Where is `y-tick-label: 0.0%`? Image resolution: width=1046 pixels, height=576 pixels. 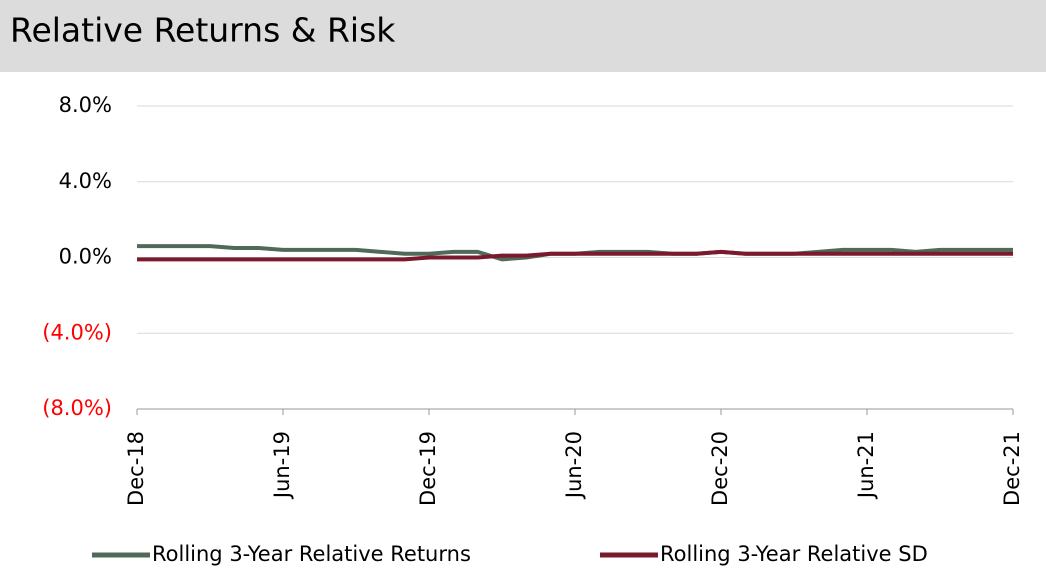
y-tick-label: 0.0% is located at coordinates (85, 257).